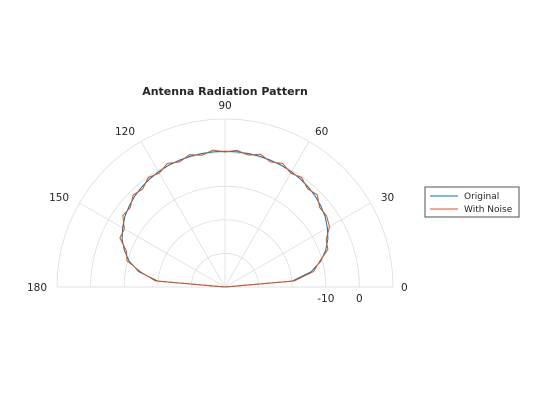 This screenshot has width=560, height=420. Describe the element at coordinates (488, 210) in the screenshot. I see `legend-label-with-noise: With Noise` at that location.